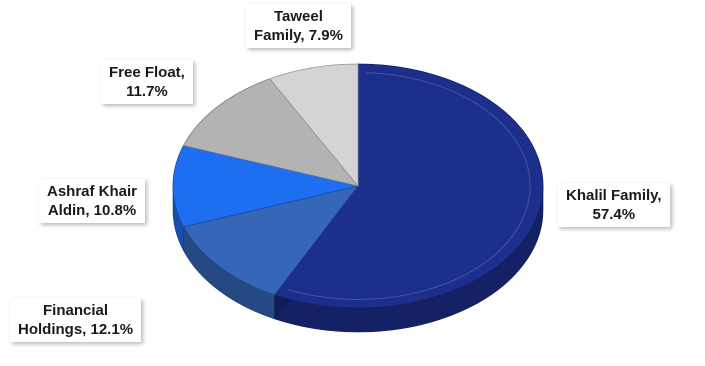  I want to click on label-financial-holdings: Financial Holdings, 12.1%, so click(76, 320).